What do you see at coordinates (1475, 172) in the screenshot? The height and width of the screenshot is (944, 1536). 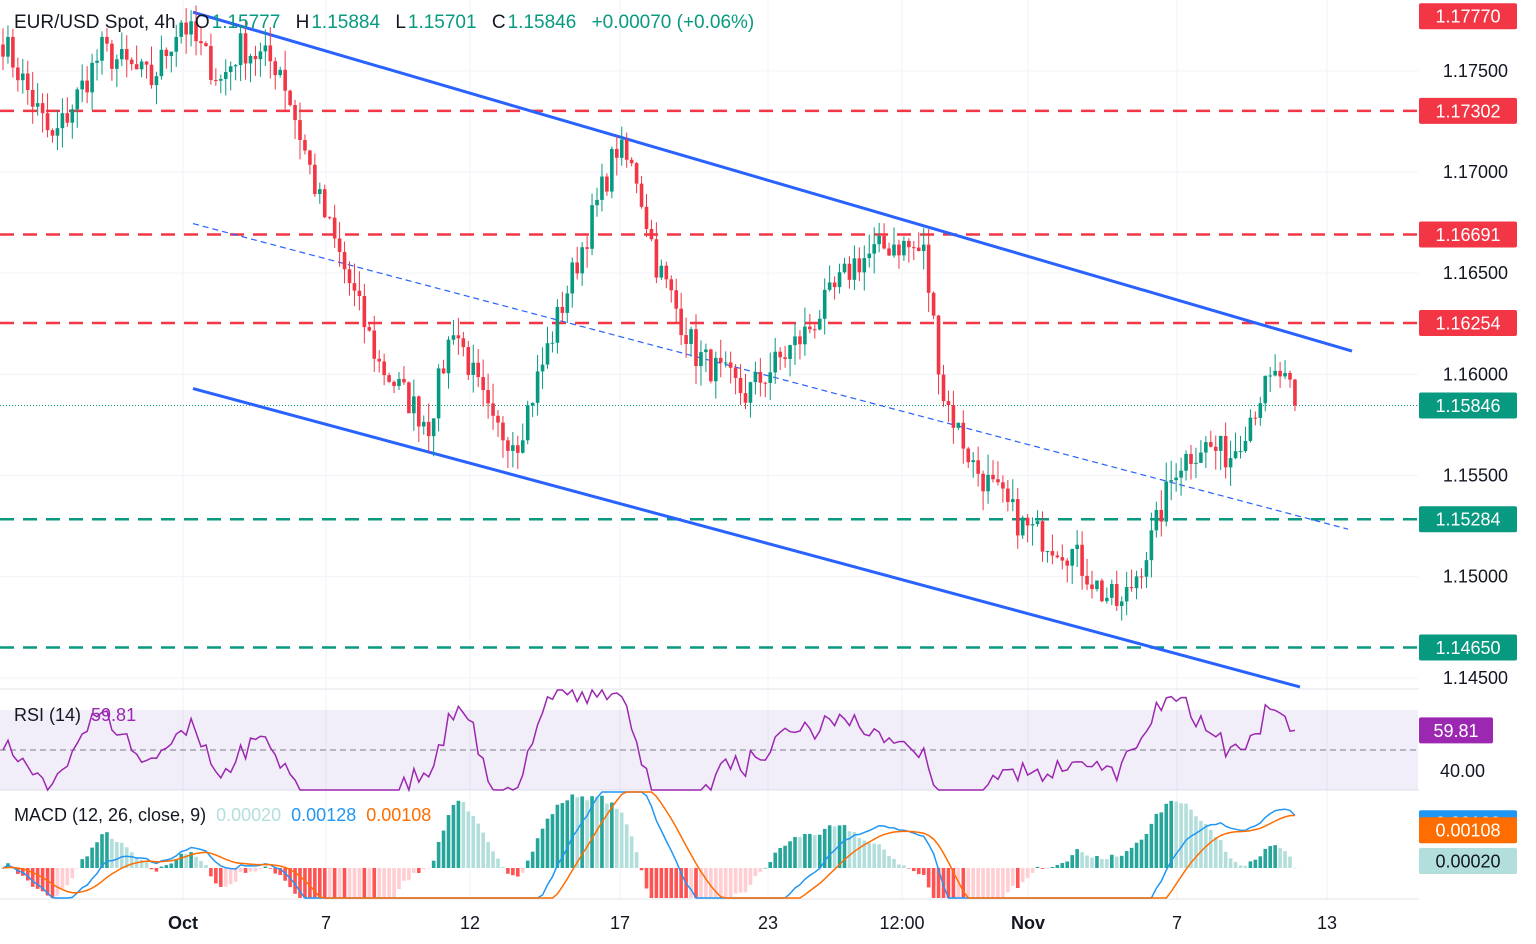 I see `price-tick-label: 1.17000` at bounding box center [1475, 172].